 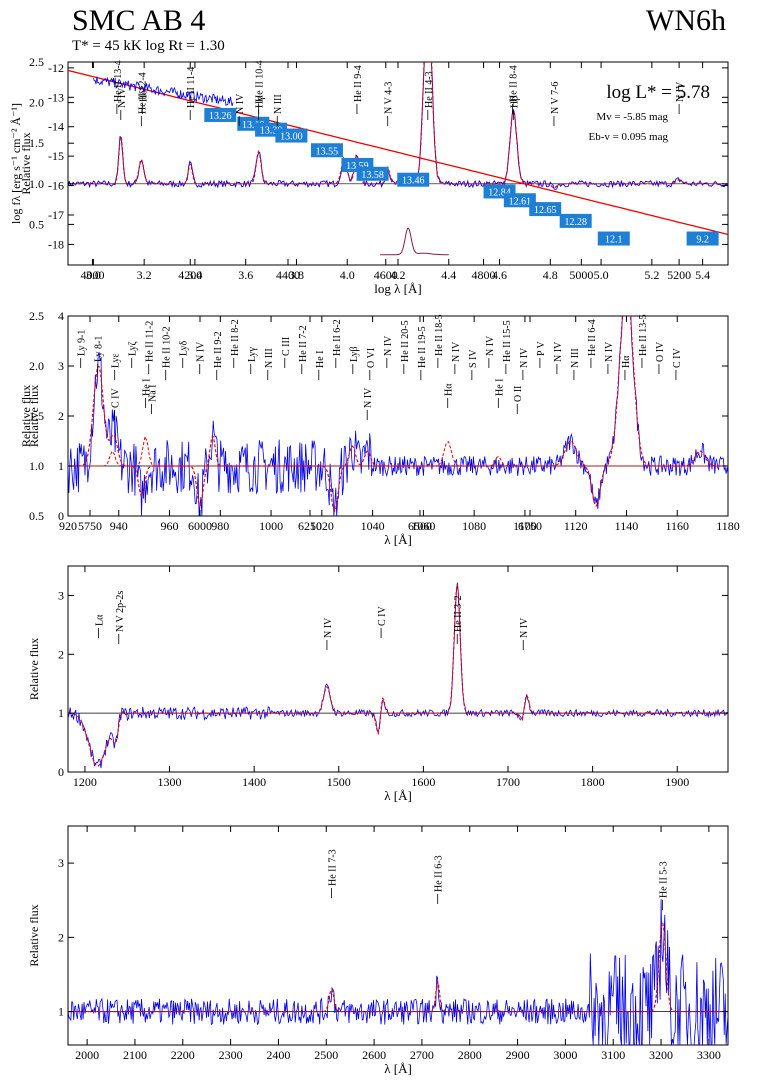 What do you see at coordinates (135, 1055) in the screenshot?
I see `x-tick-label: 2100` at bounding box center [135, 1055].